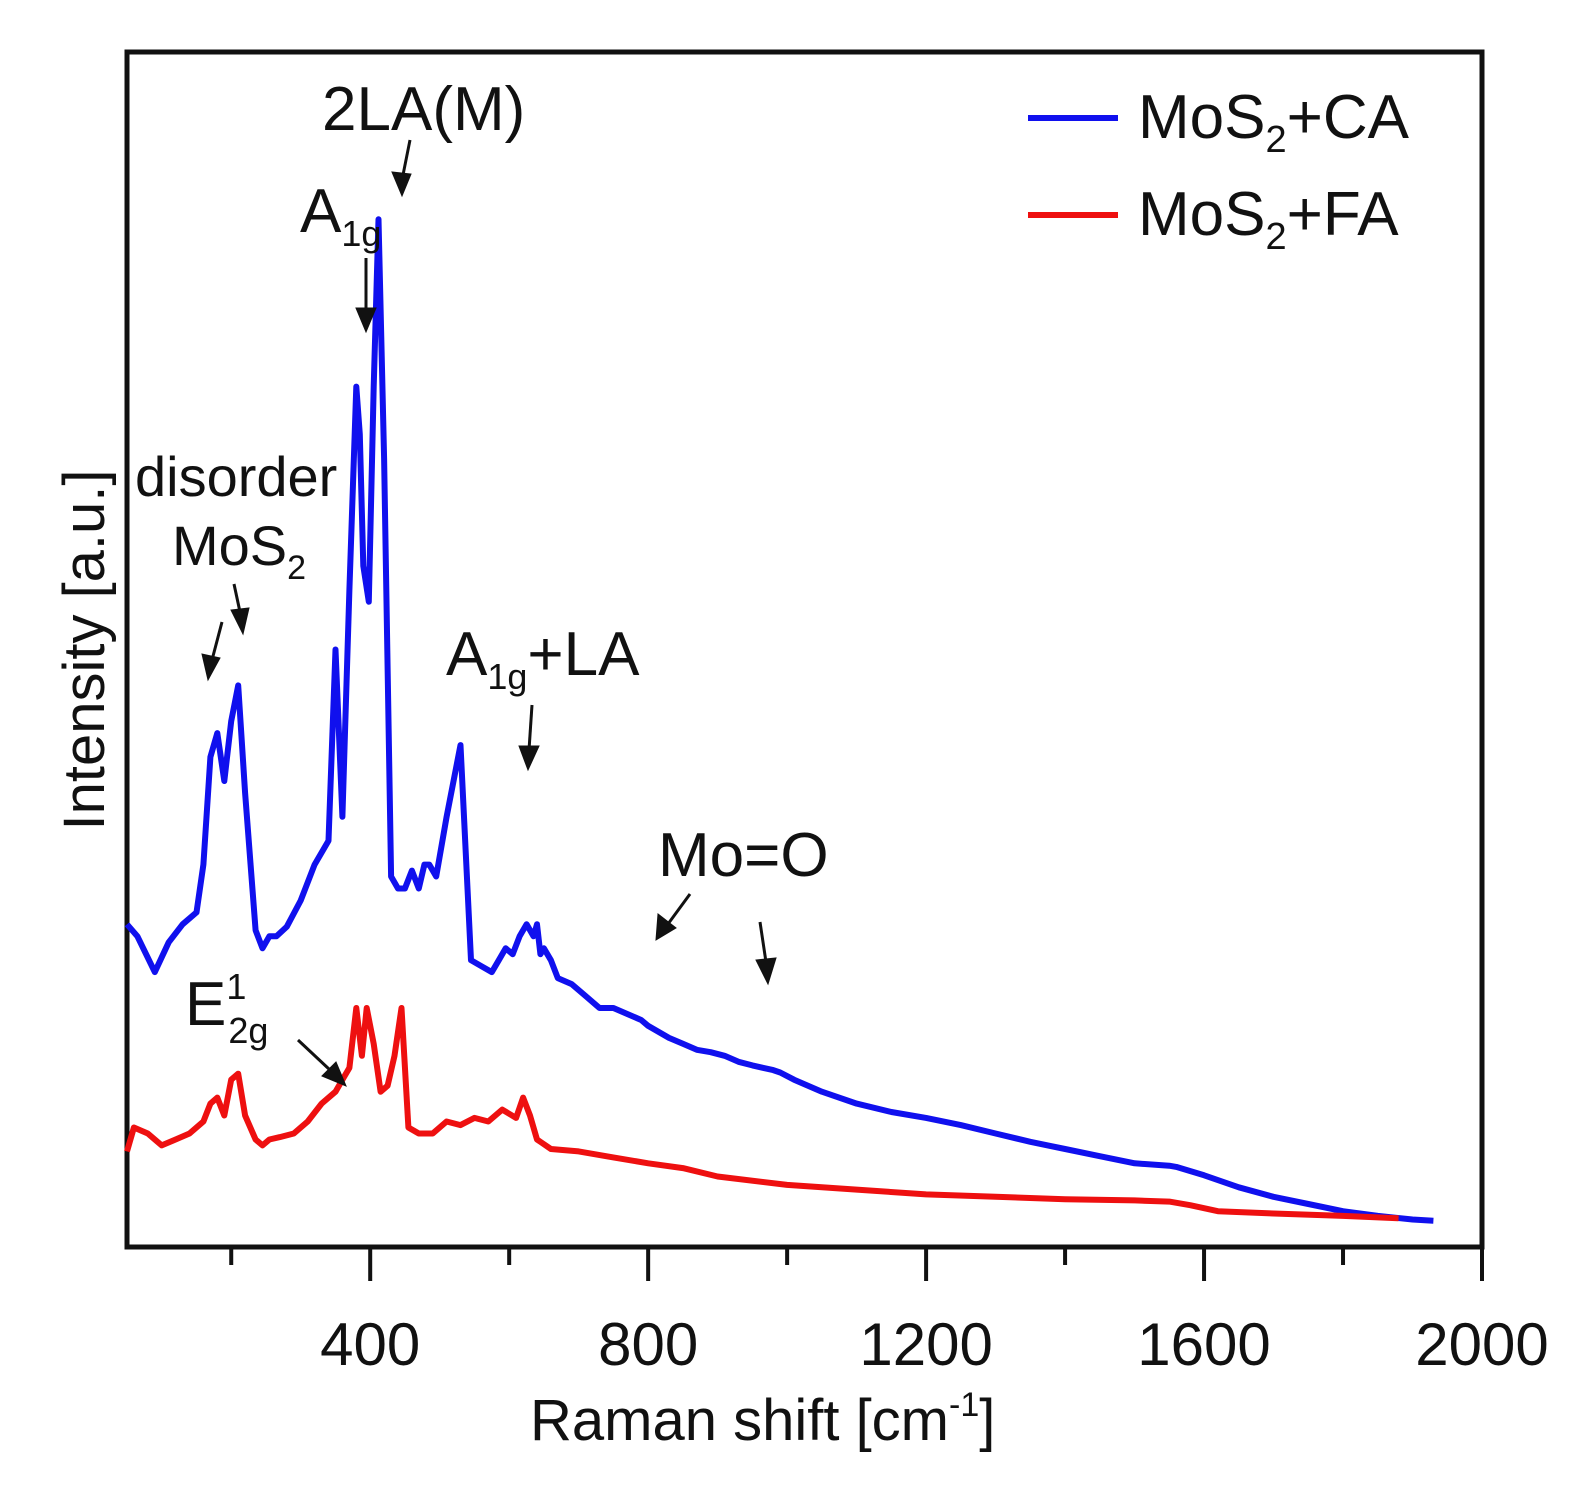  I want to click on x-axis-tick-labels: 400 800 1200 1600 2000, so click(934, 1344).